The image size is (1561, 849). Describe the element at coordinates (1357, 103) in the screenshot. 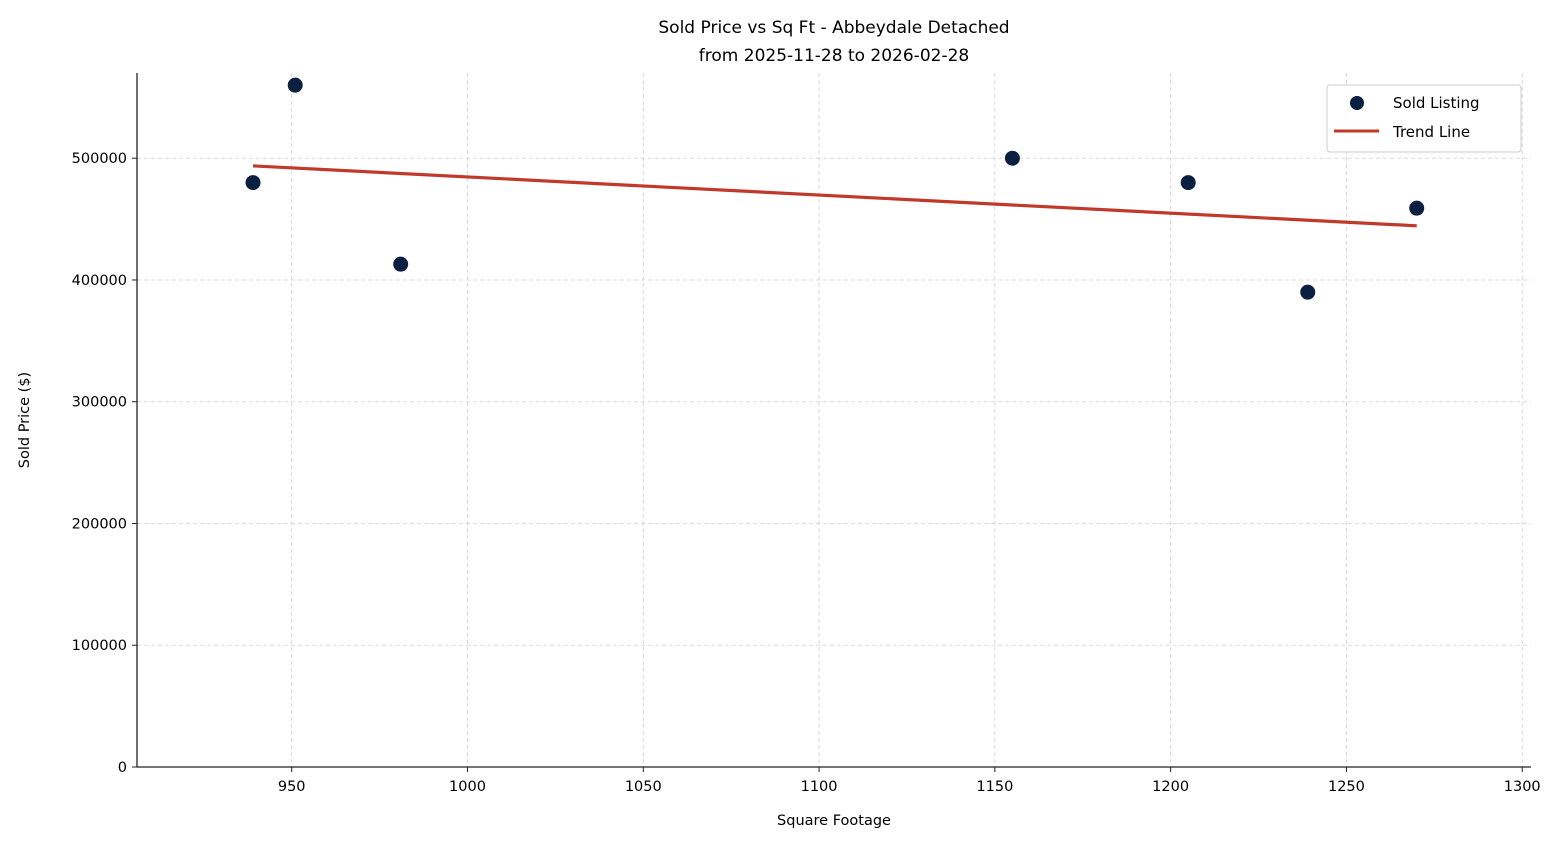

I see `legend-marker-sold-listing` at that location.